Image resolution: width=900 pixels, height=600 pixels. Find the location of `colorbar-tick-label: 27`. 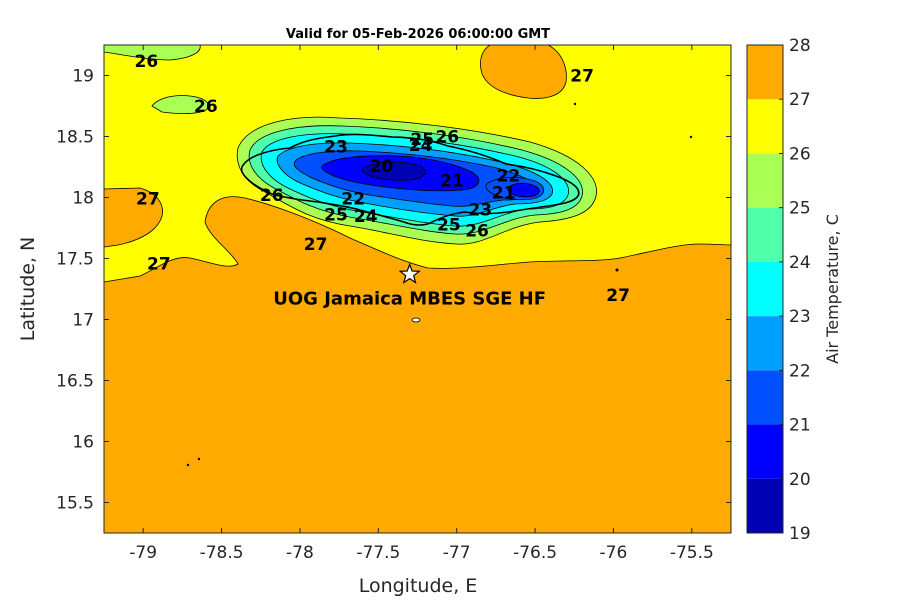

colorbar-tick-label: 27 is located at coordinates (800, 100).